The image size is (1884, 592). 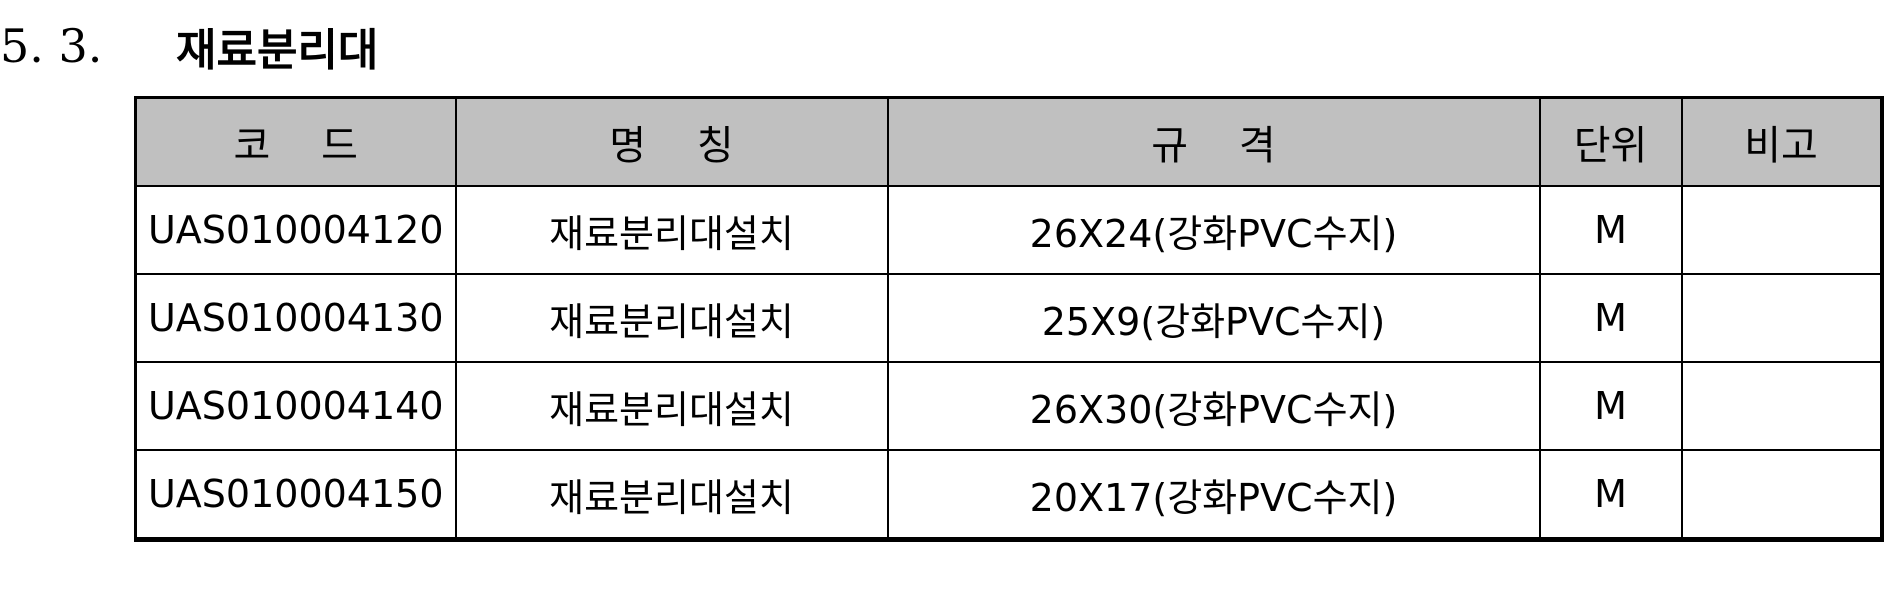 What do you see at coordinates (51, 46) in the screenshot?
I see `section-number: 5. 3.` at bounding box center [51, 46].